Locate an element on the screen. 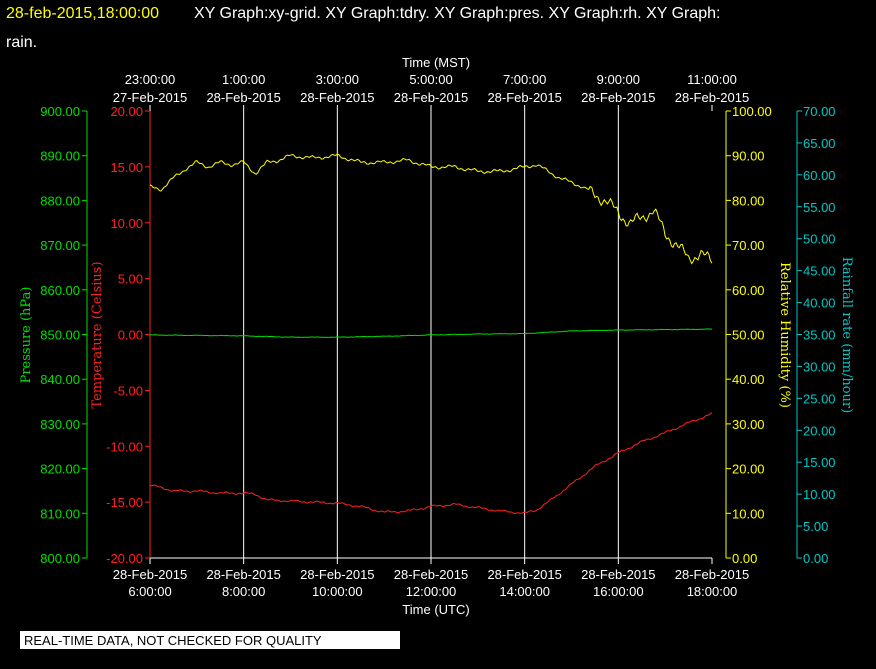 Image resolution: width=876 pixels, height=669 pixels. pressure-tick-label: 810.00 is located at coordinates (60, 513).